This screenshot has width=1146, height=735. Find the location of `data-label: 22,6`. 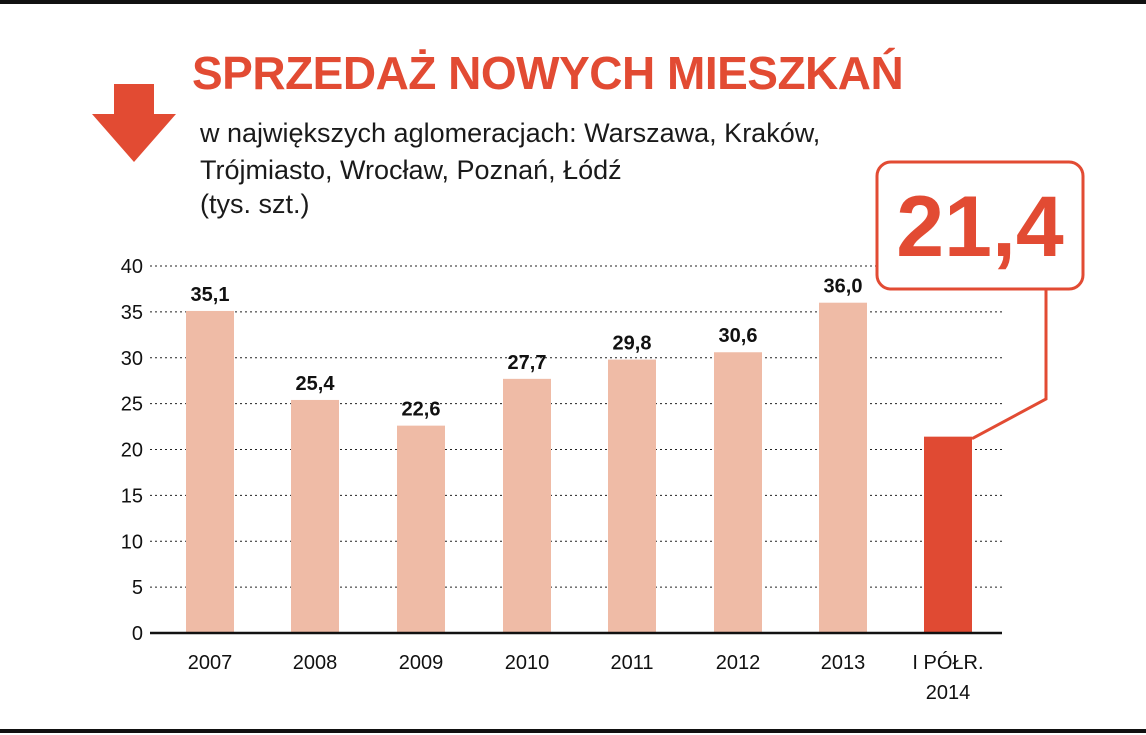

data-label: 22,6 is located at coordinates (421, 410).